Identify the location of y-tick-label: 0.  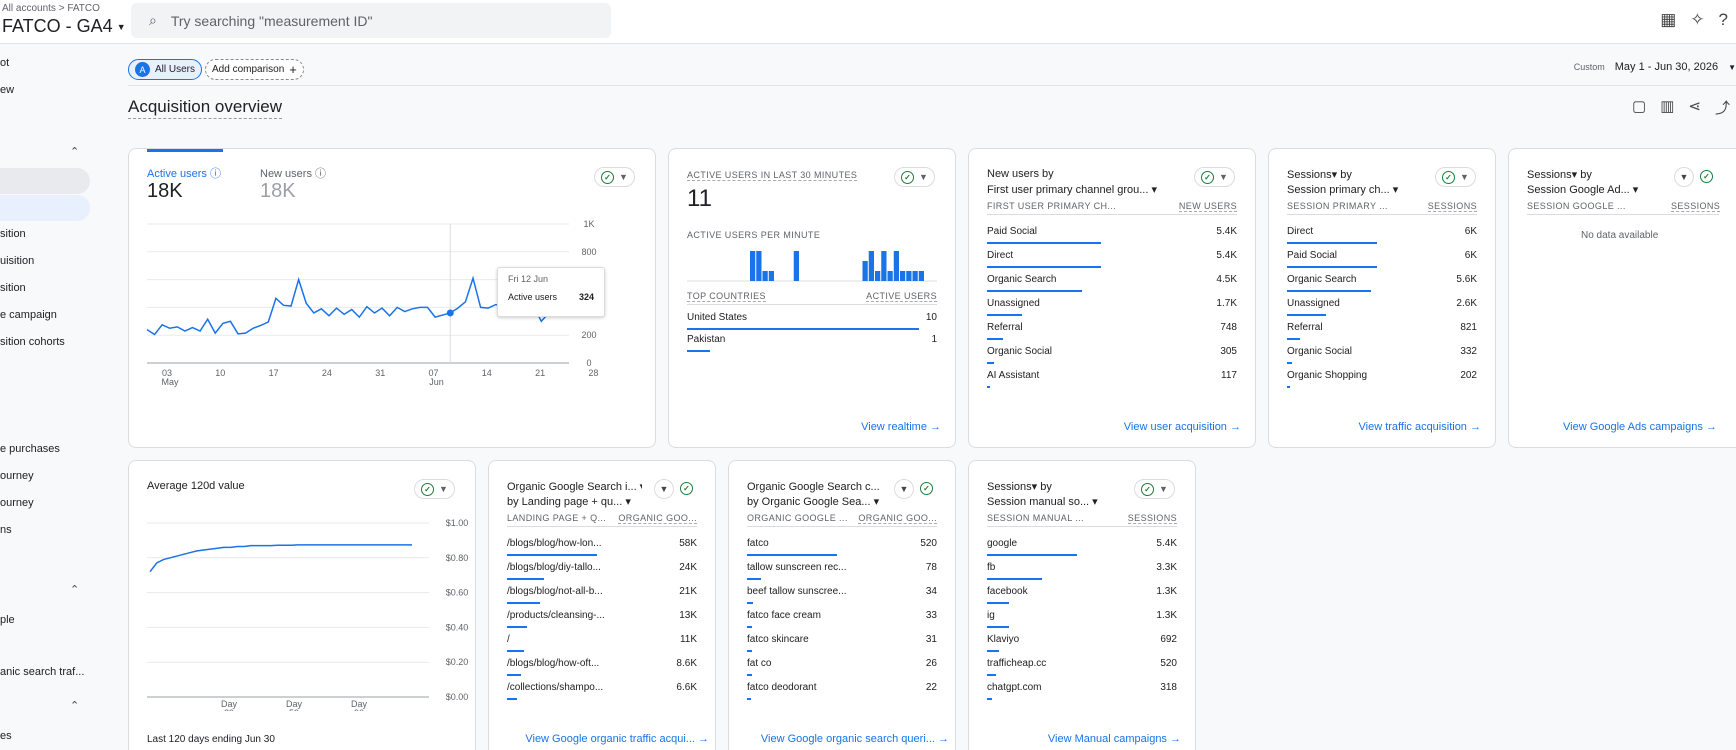
(588, 363).